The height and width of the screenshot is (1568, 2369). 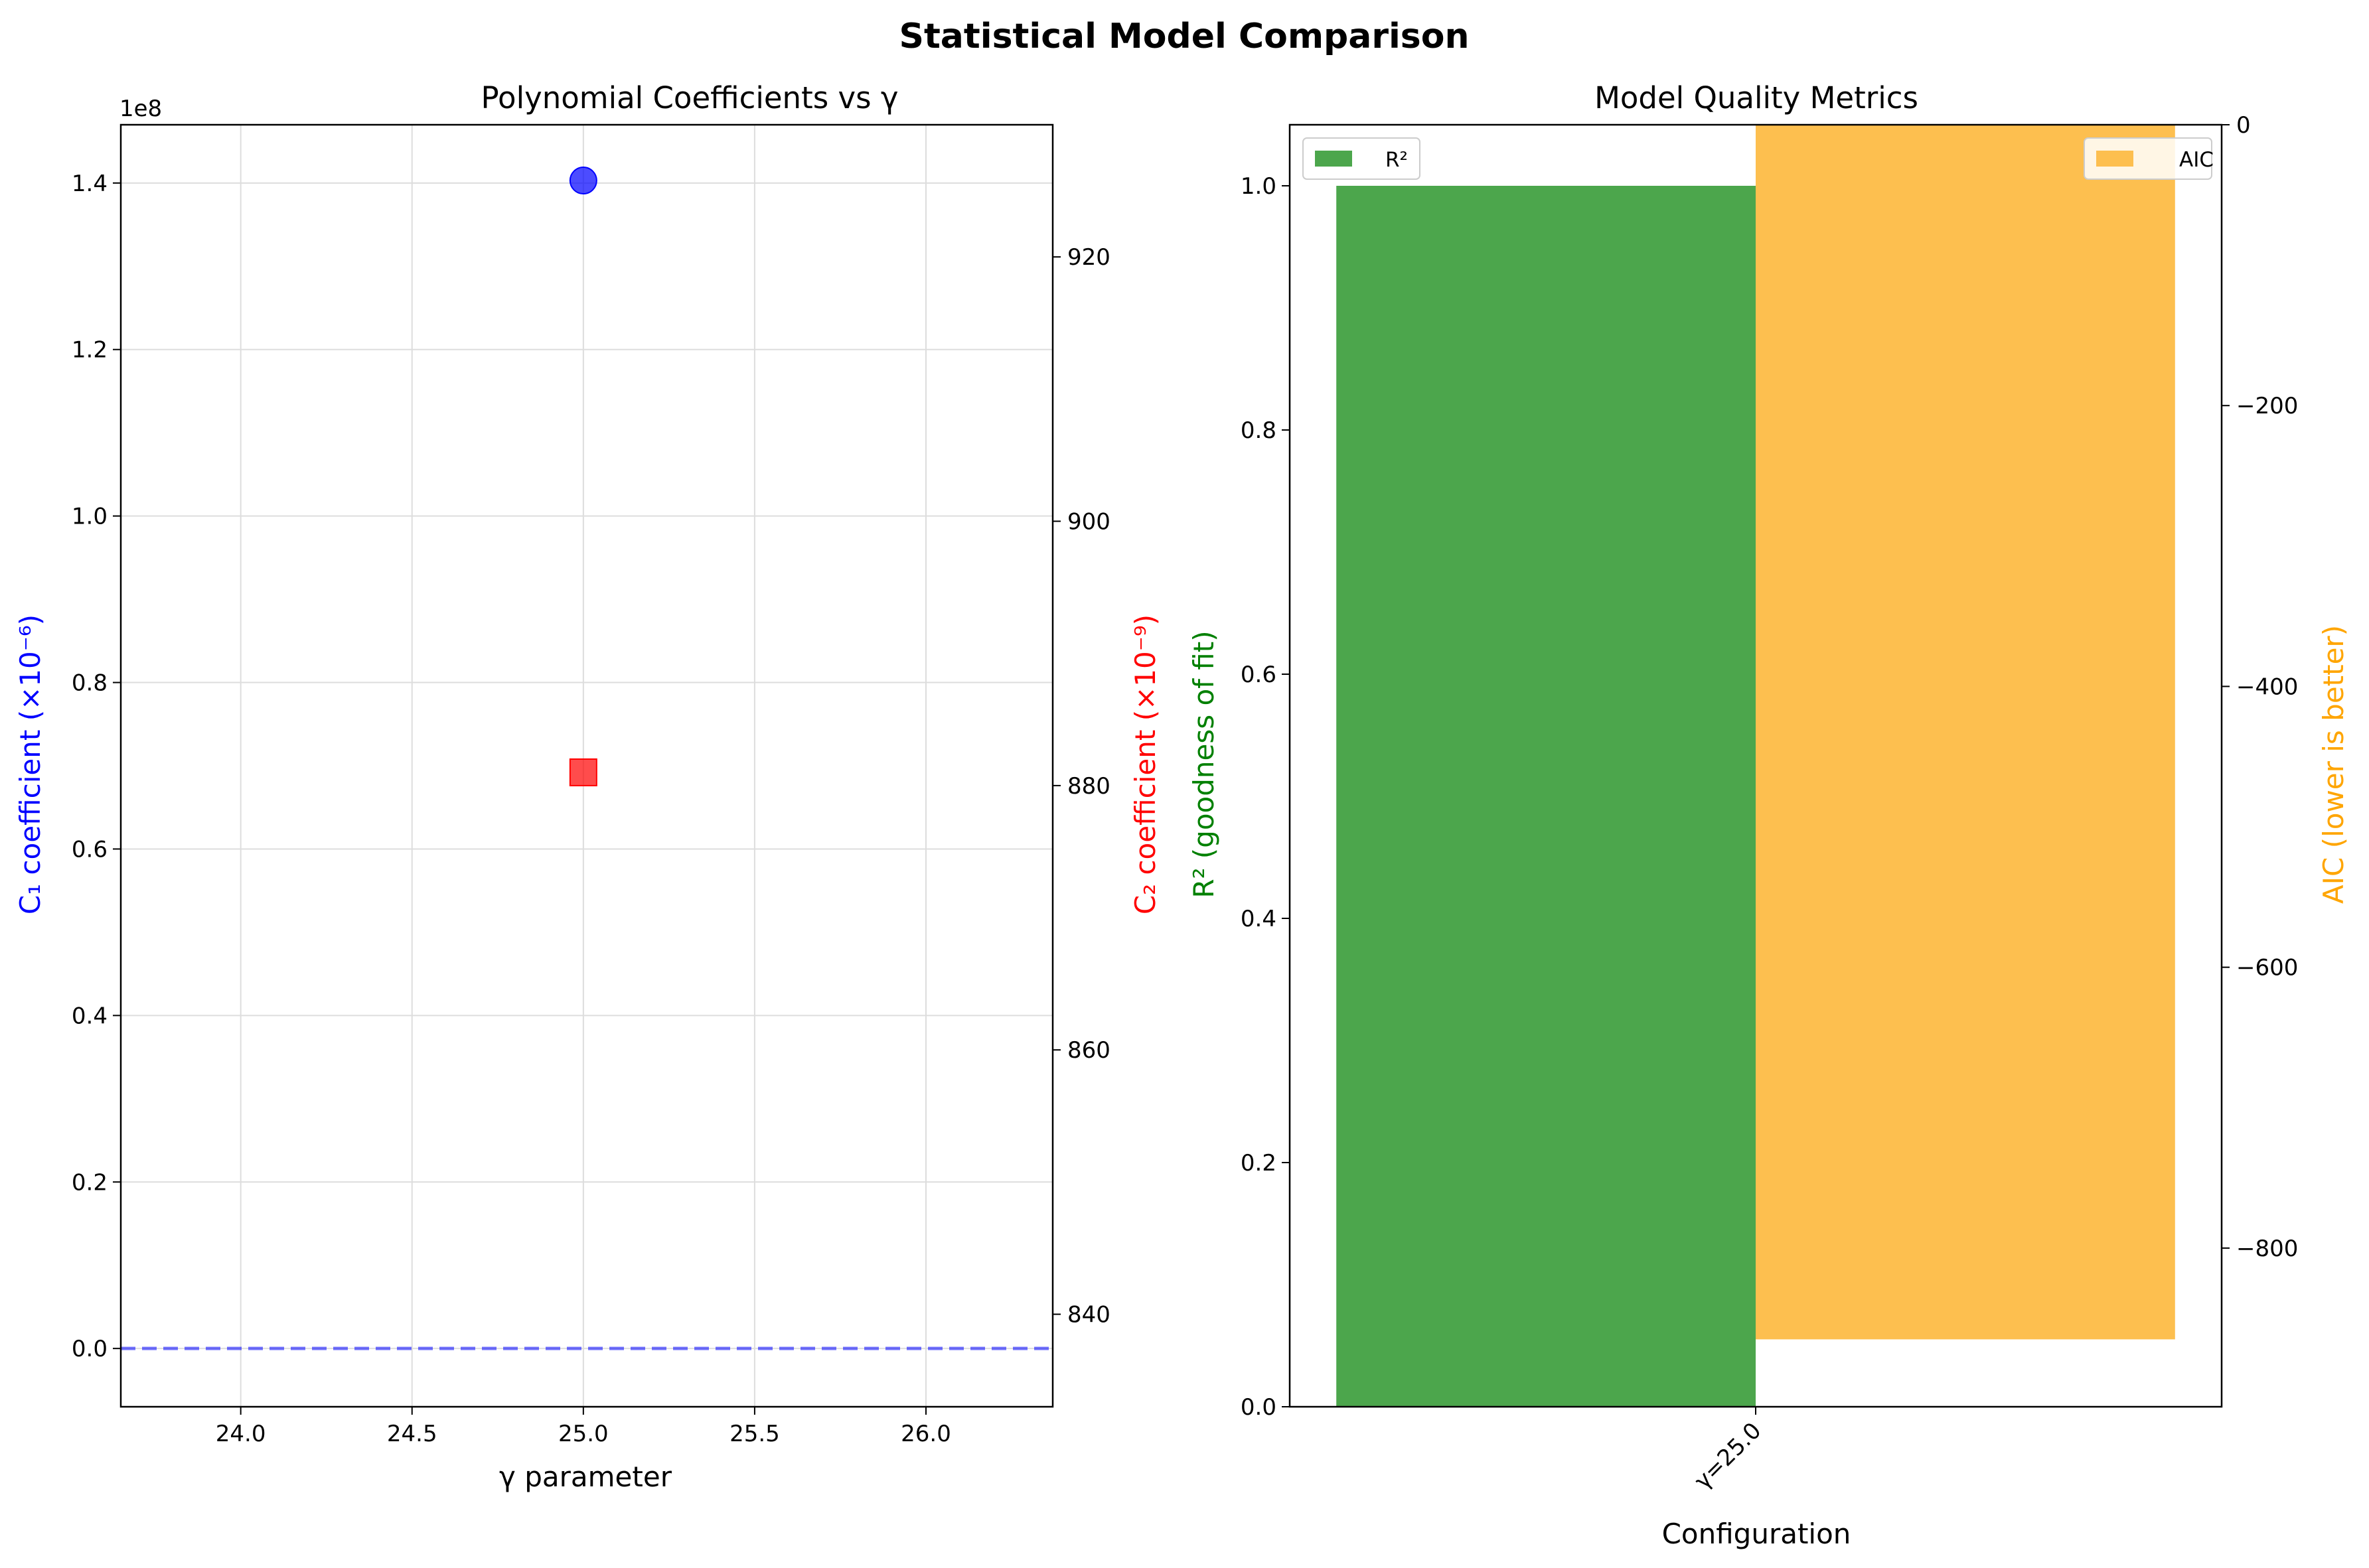 I want to click on left-y-tick-label-c1: 0.4, so click(x=90, y=1016).